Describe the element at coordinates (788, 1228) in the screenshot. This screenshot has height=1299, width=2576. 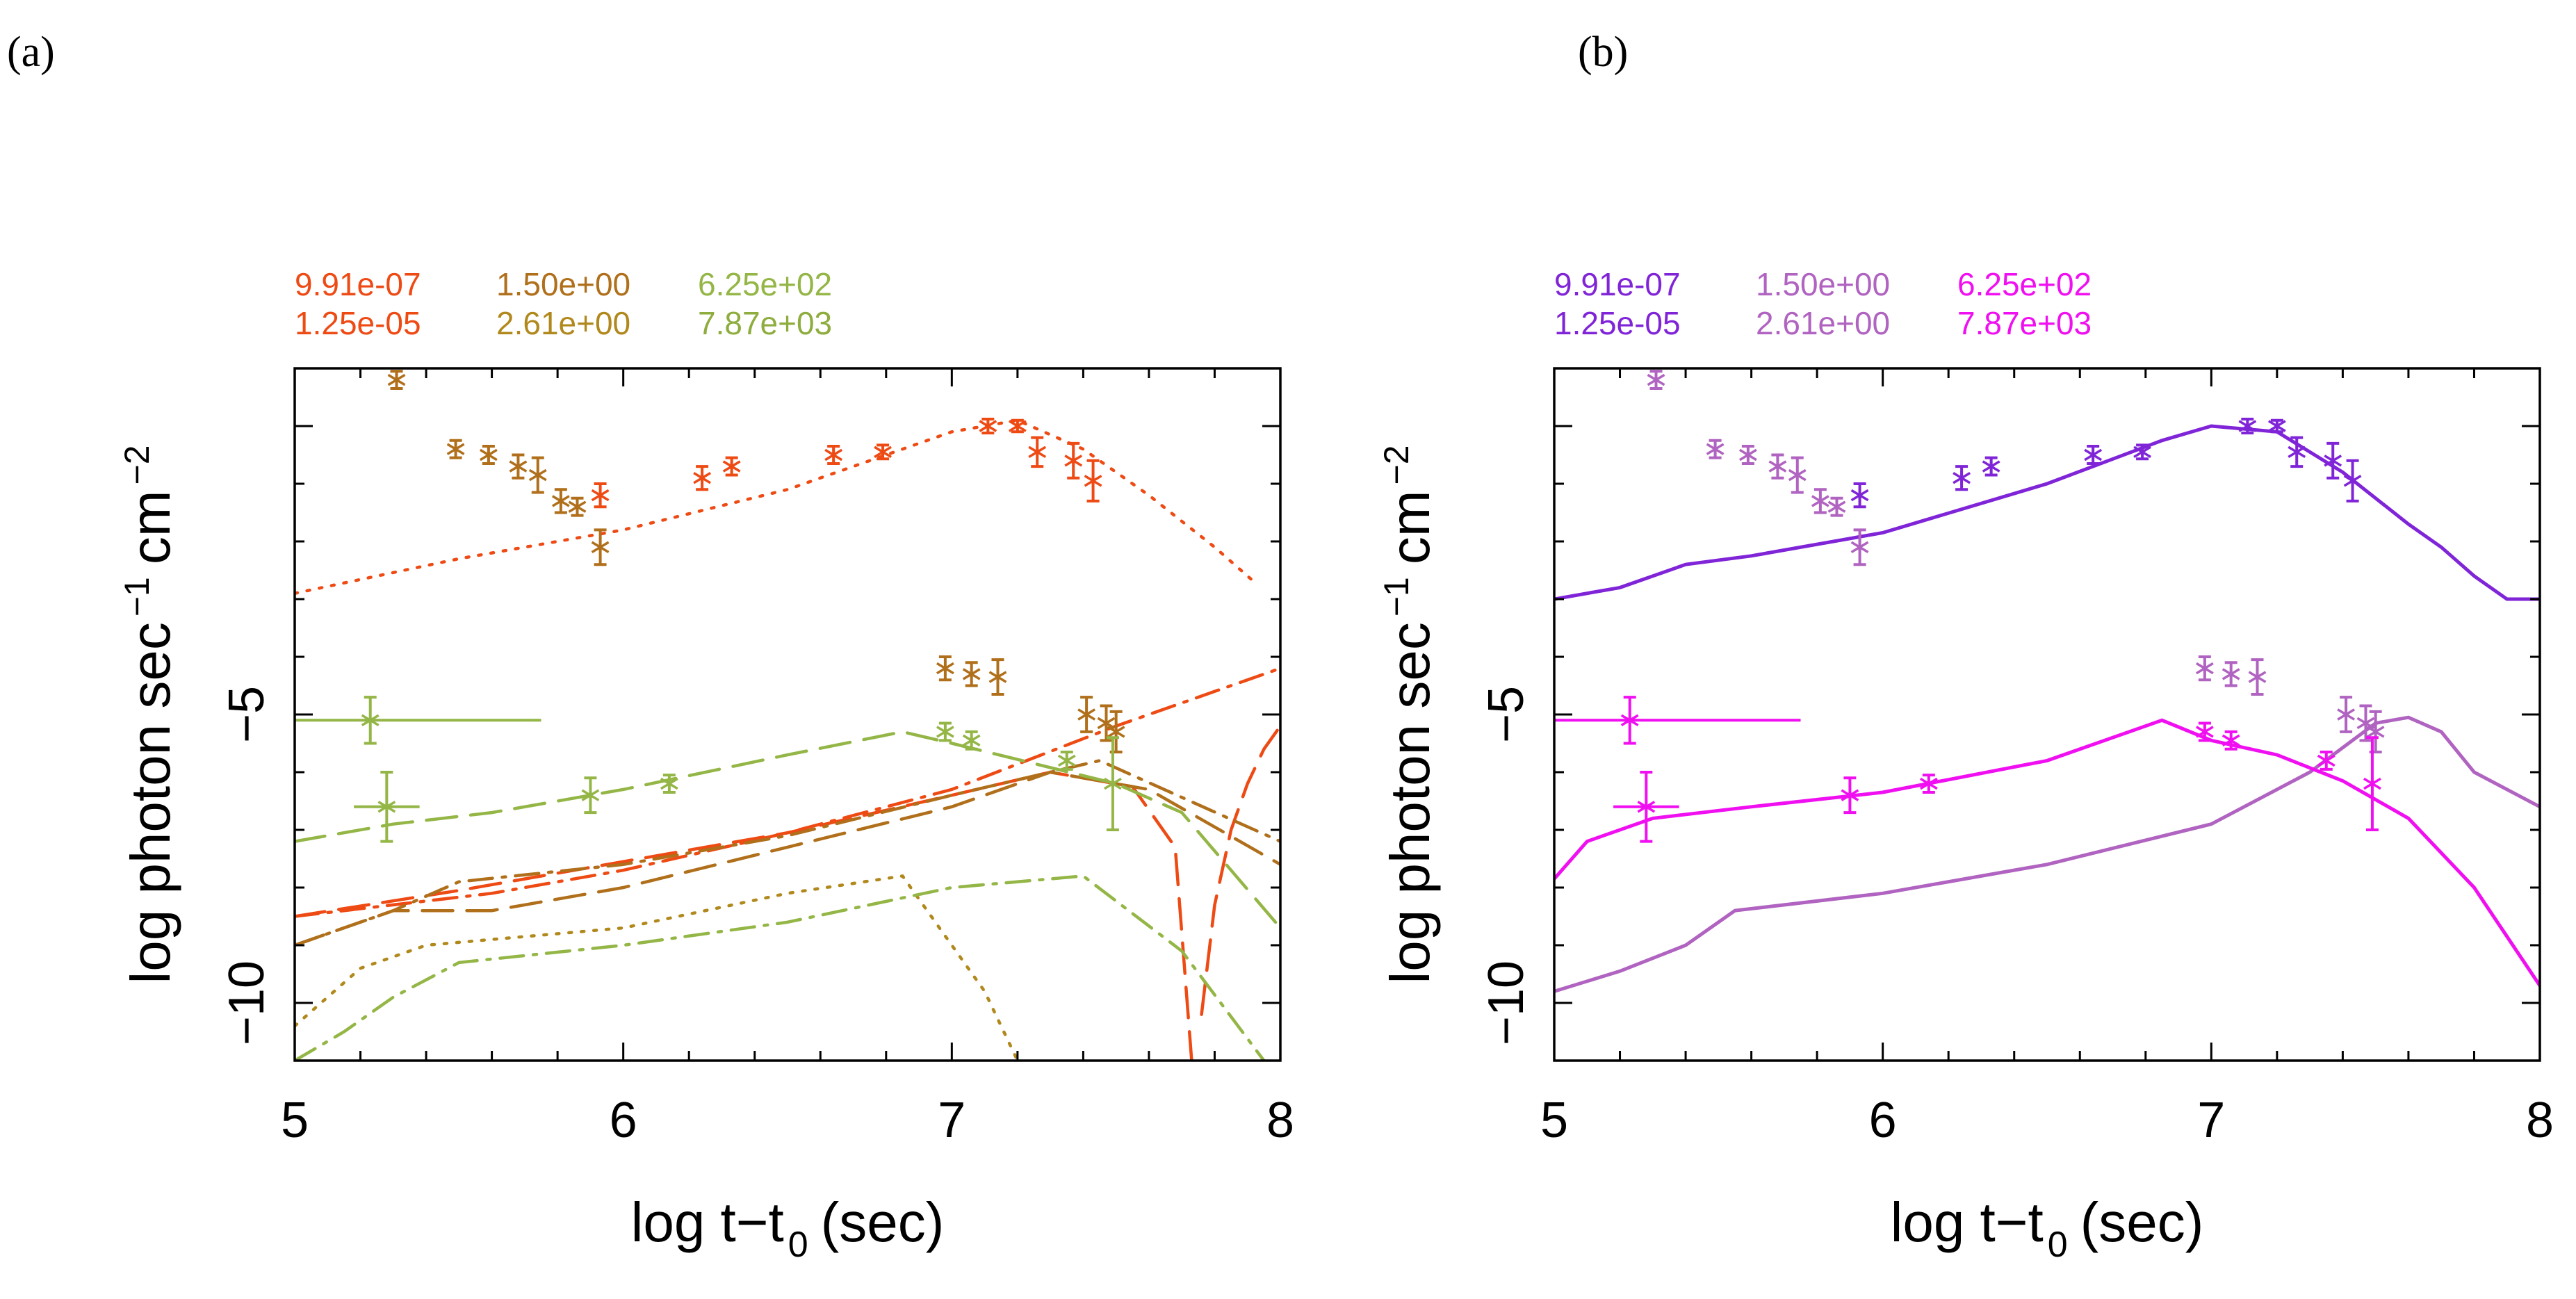
I see `panel-a-xlabel: log t−t 0 (sec)` at that location.